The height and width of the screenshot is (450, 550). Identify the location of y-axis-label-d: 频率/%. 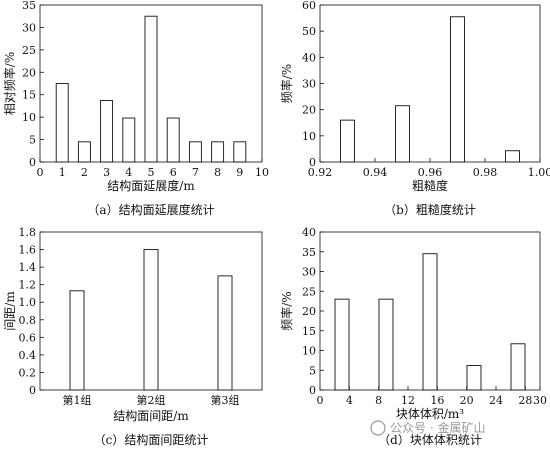
(286, 310).